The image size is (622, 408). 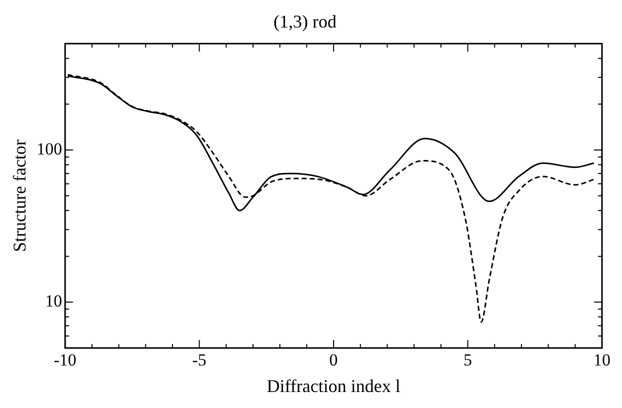 I want to click on x-tick-label: 5, so click(x=468, y=360).